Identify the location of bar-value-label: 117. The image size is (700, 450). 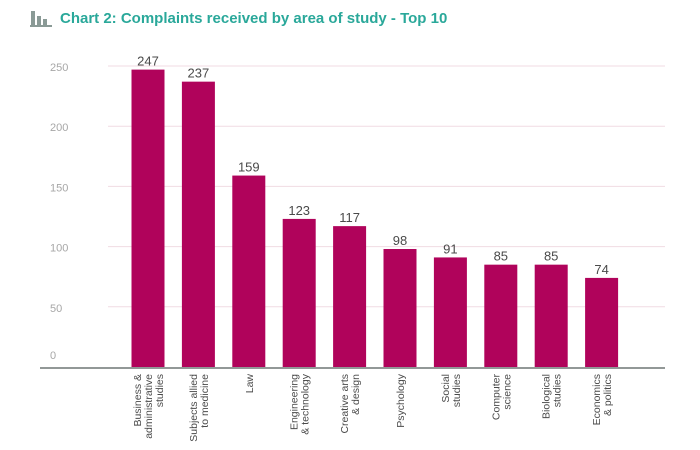
(349, 217).